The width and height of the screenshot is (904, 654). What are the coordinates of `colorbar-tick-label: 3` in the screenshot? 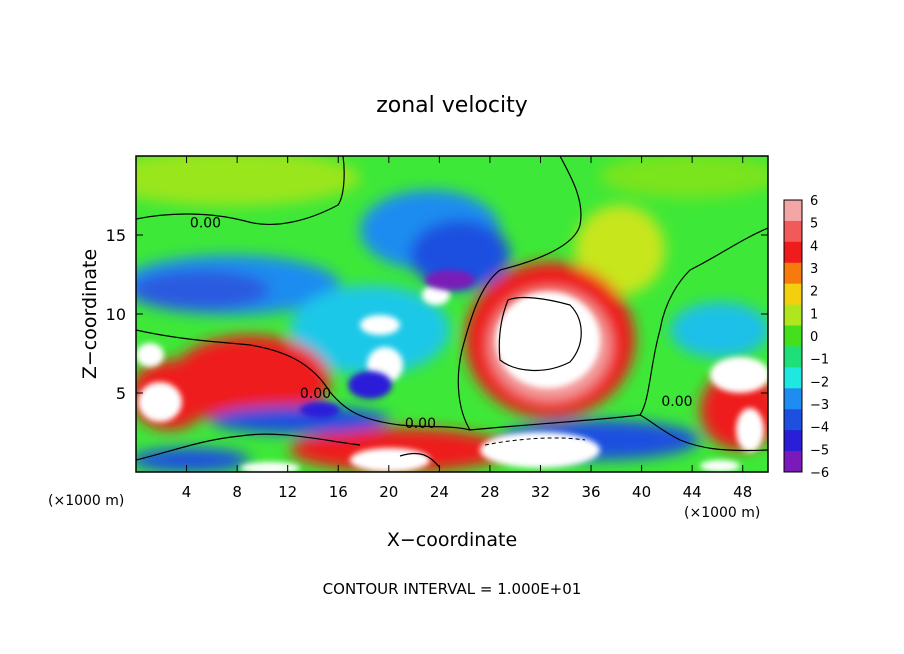 It's located at (814, 269).